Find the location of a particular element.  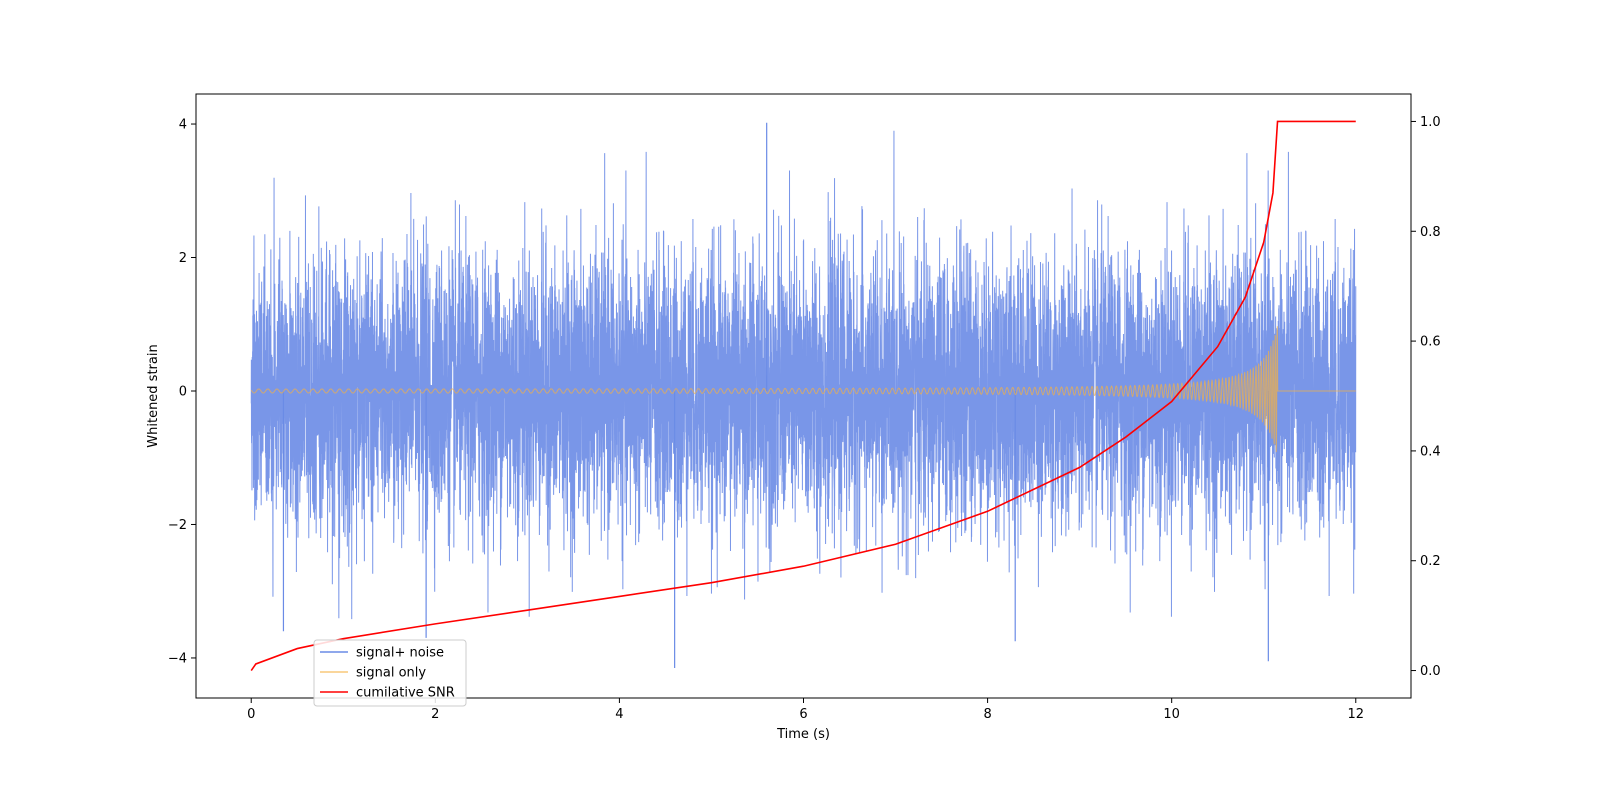

y2-tick-label-0: 0.0 is located at coordinates (1430, 671).